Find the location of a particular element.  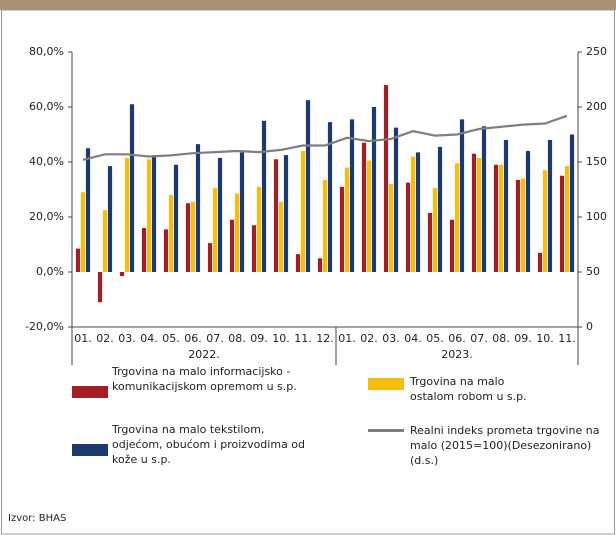

y2-tick-label: 150 is located at coordinates (596, 161).